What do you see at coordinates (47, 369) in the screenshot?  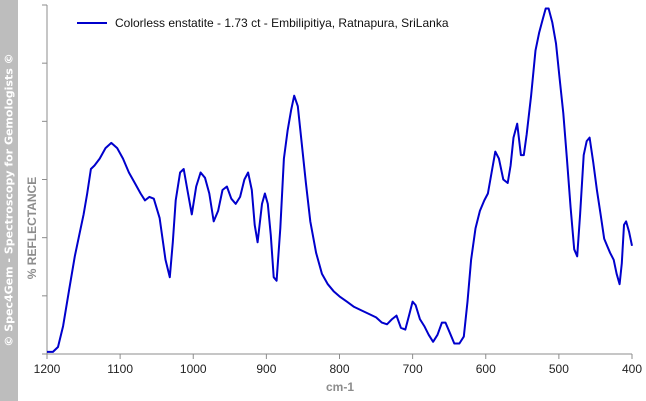 I see `x-tick-label-1200: 1200` at bounding box center [47, 369].